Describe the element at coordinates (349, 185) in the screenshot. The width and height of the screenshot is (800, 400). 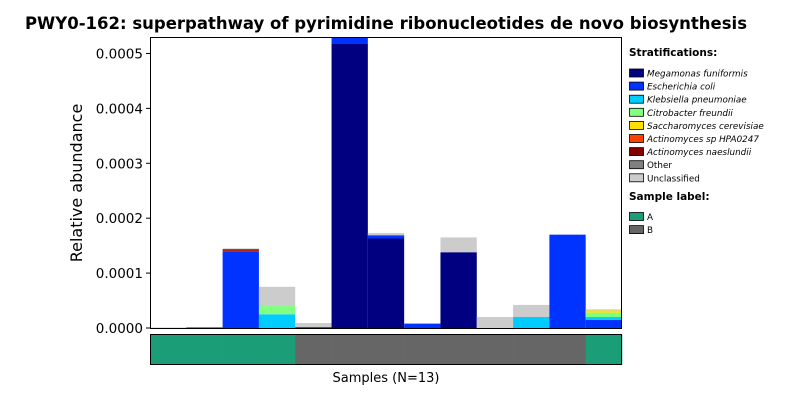
I see `bar-segment-s6-series1` at that location.